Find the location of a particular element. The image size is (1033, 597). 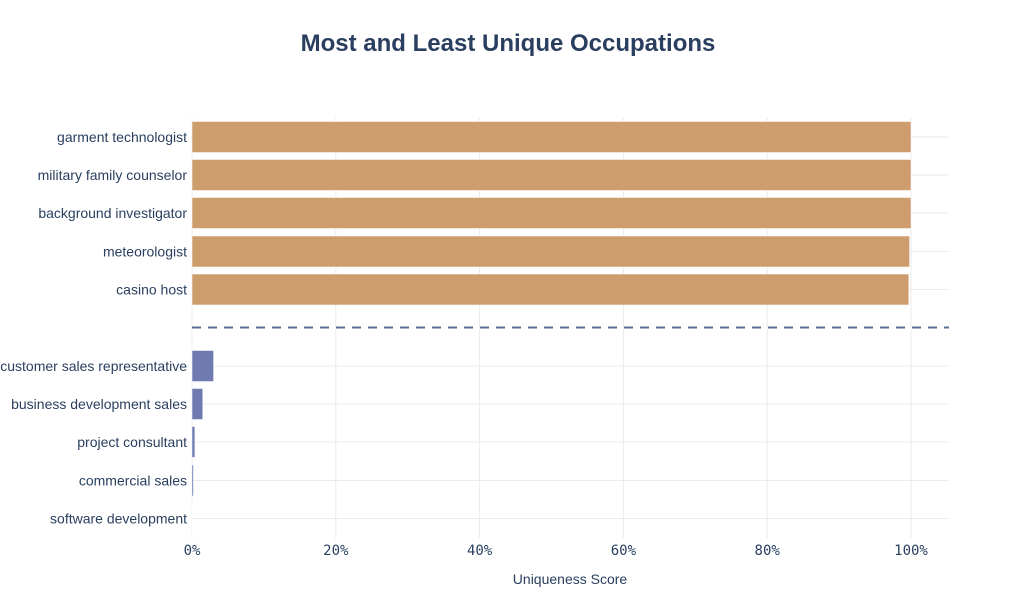

category-label: casino host is located at coordinates (151, 290).